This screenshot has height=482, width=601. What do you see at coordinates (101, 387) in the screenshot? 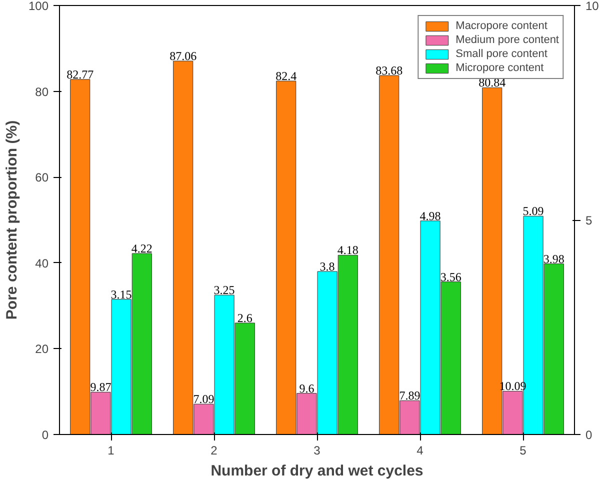
I see `data-label: 9.87` at bounding box center [101, 387].